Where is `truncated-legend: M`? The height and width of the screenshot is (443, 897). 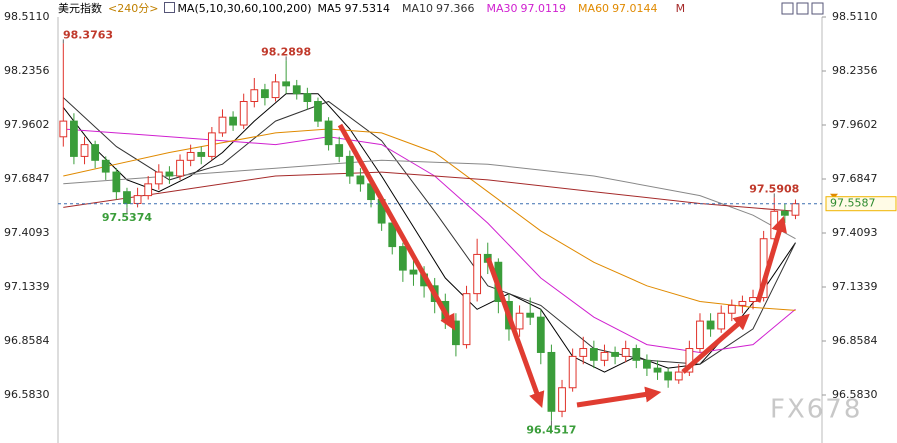 truncated-legend: M is located at coordinates (680, 8).